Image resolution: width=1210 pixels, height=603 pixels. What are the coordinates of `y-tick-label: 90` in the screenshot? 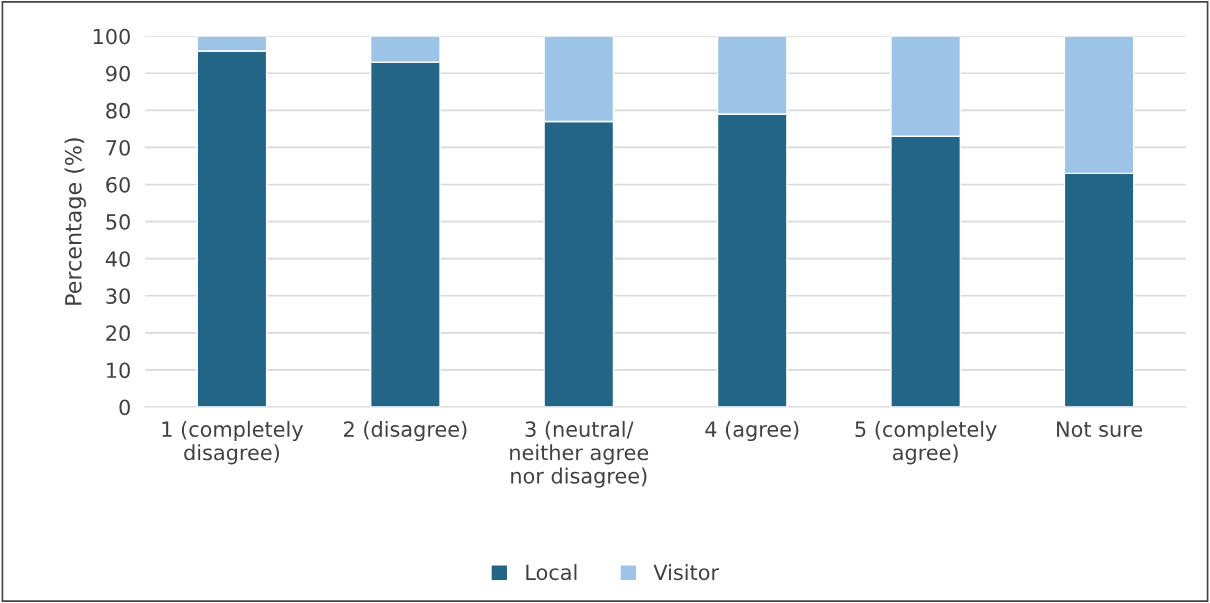 It's located at (118, 73).